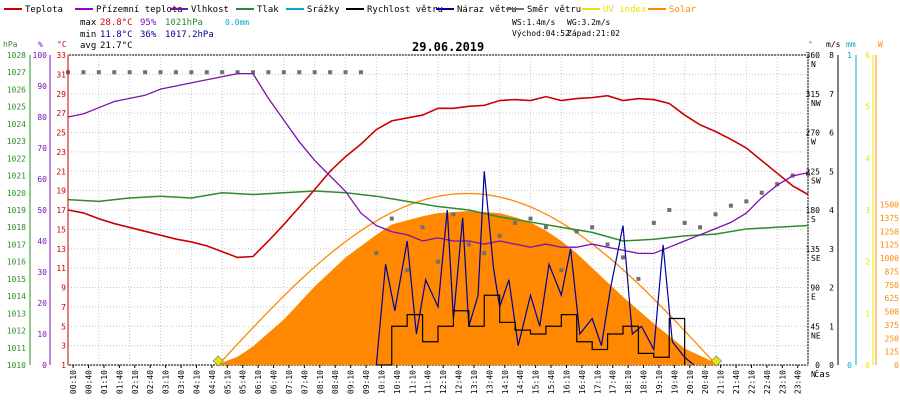 The height and width of the screenshot is (400, 900). What do you see at coordinates (104, 382) in the screenshot?
I see `x-tick-label: 01:10` at bounding box center [104, 382].